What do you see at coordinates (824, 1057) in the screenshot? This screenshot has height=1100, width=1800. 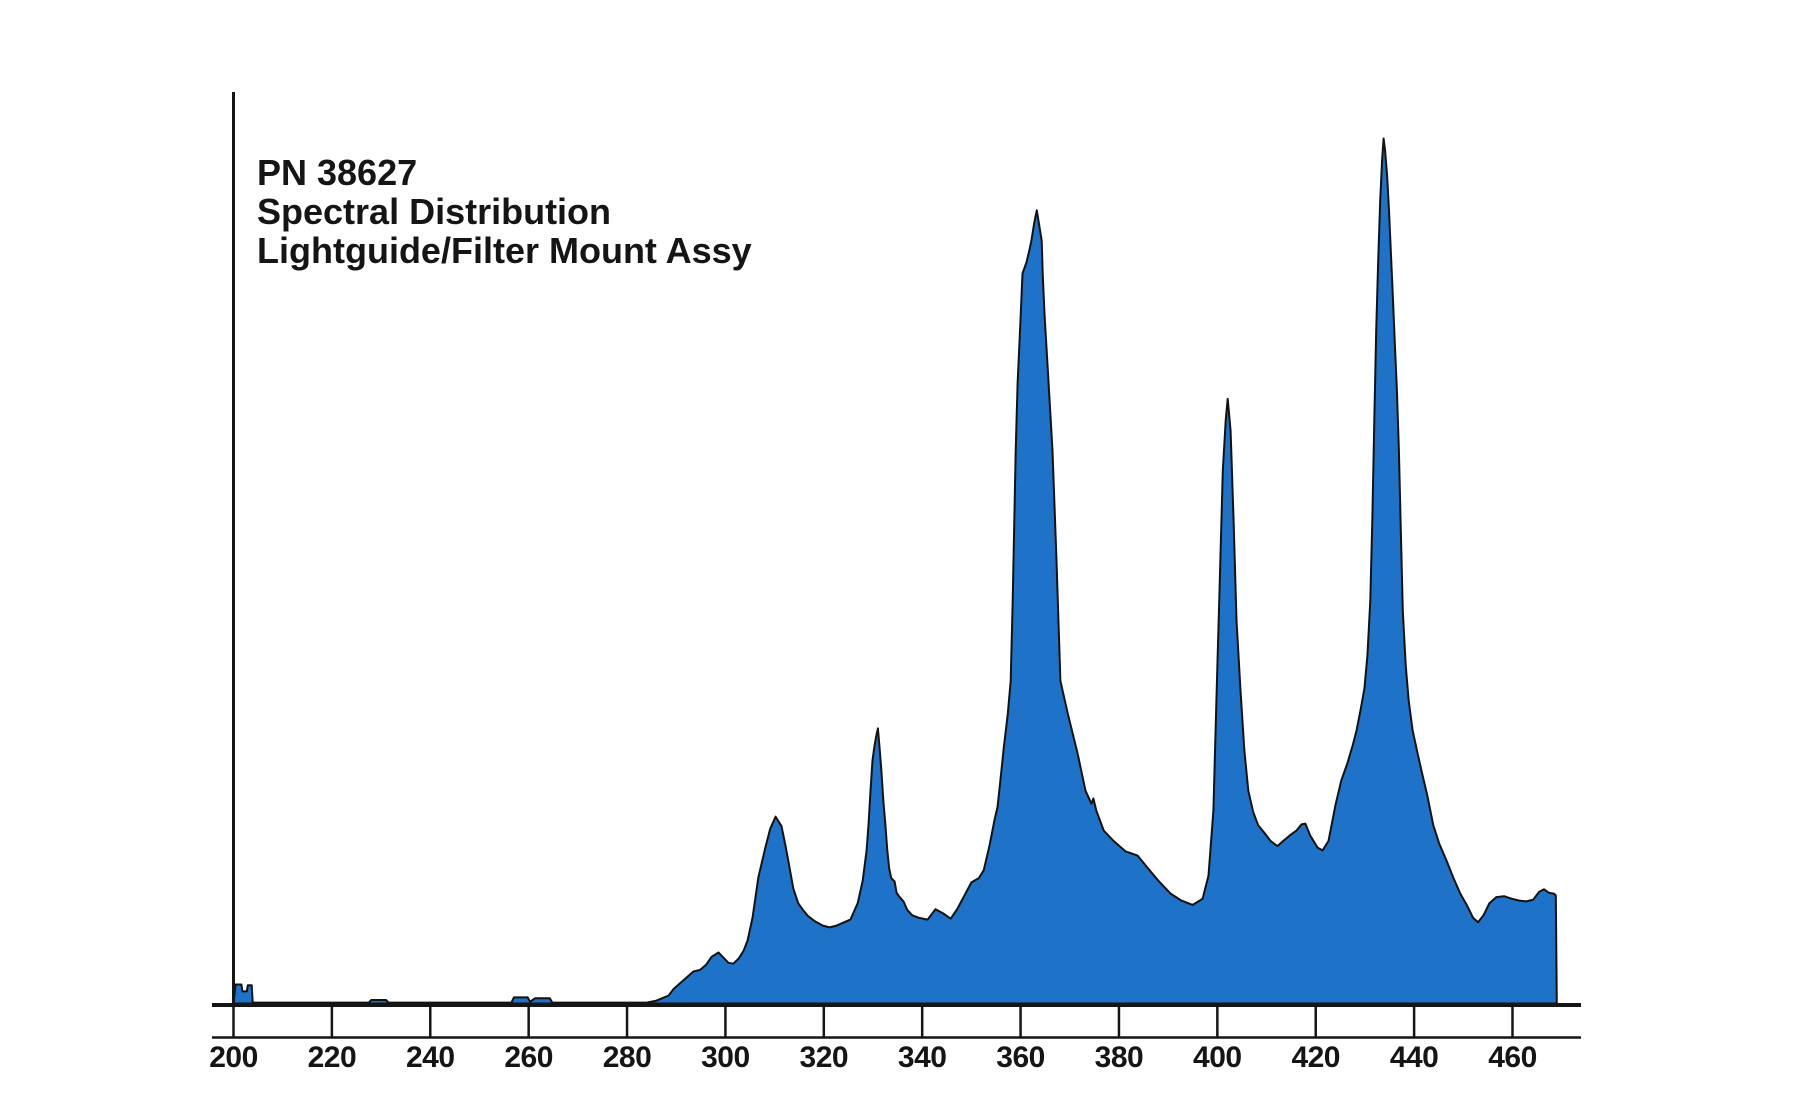 I see `x-tick-label-320: 320` at bounding box center [824, 1057].